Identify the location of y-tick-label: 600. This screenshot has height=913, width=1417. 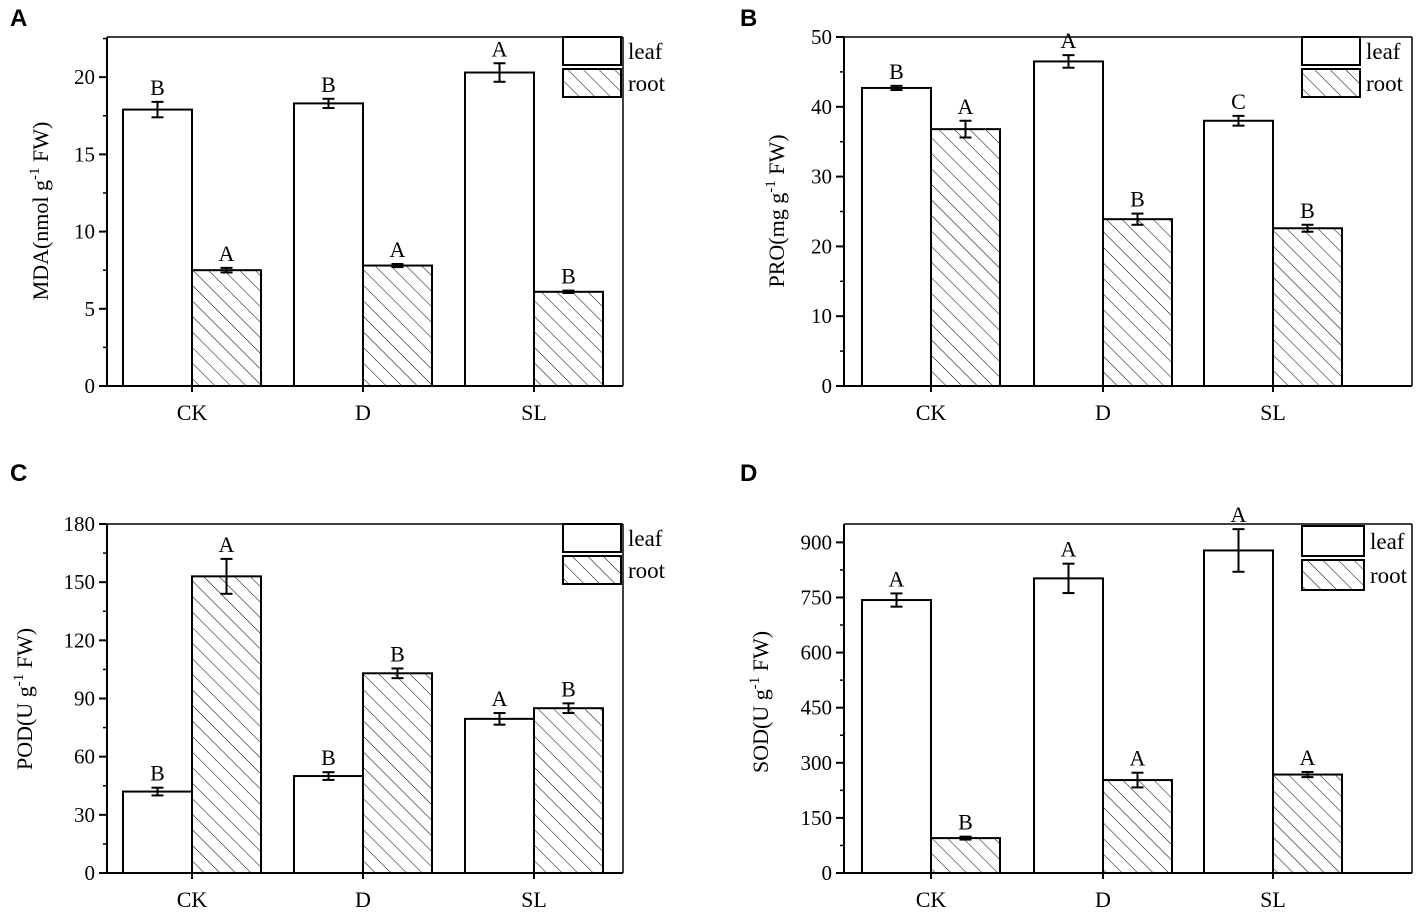
(817, 653).